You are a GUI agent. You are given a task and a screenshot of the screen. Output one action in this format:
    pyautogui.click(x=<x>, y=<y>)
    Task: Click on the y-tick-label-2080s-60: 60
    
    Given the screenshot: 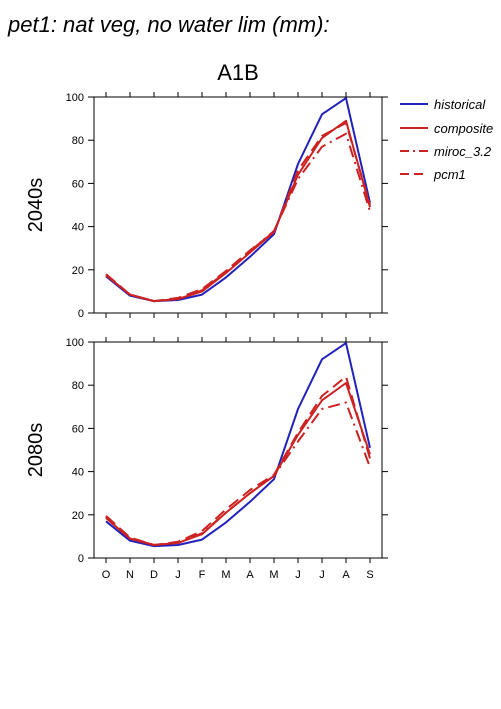 What is the action you would take?
    pyautogui.click(x=78, y=429)
    